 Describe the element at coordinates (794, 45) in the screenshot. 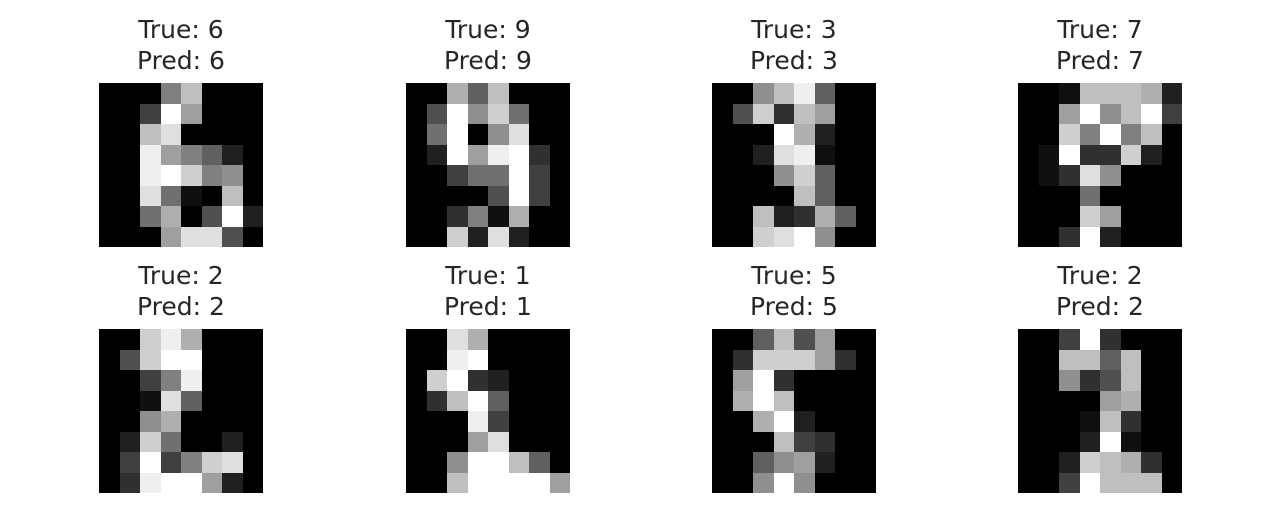

I see `panel-title: True: 3 Pred: 3` at that location.